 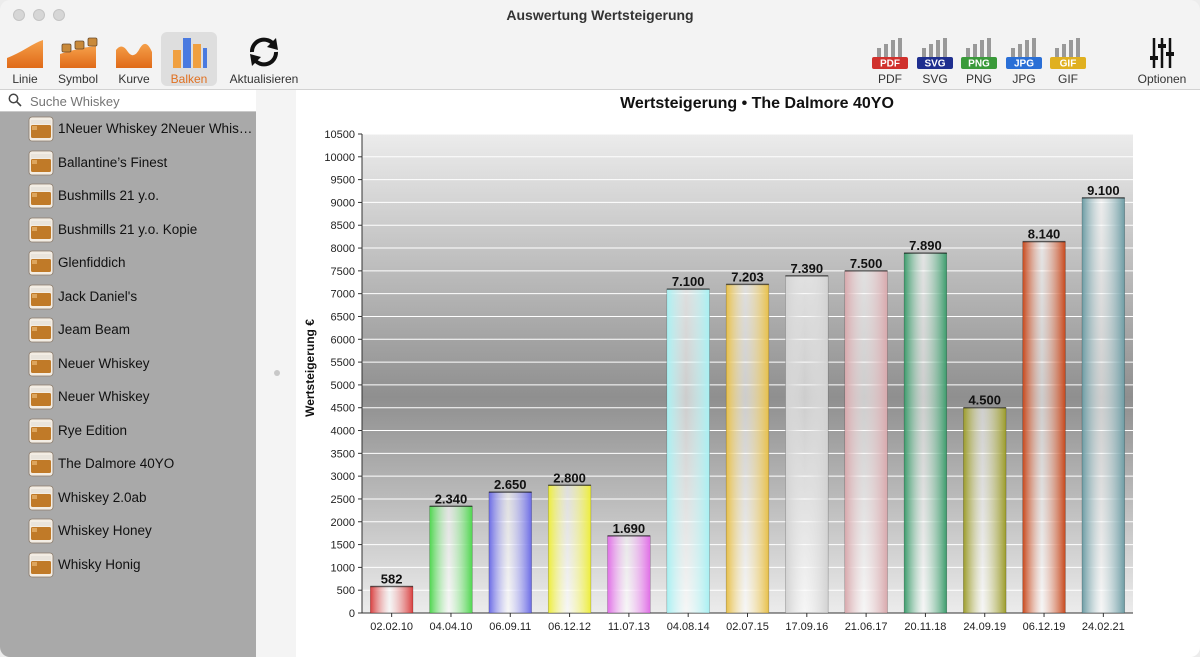 I want to click on export-pdf-button: PDF PDF, so click(x=890, y=59).